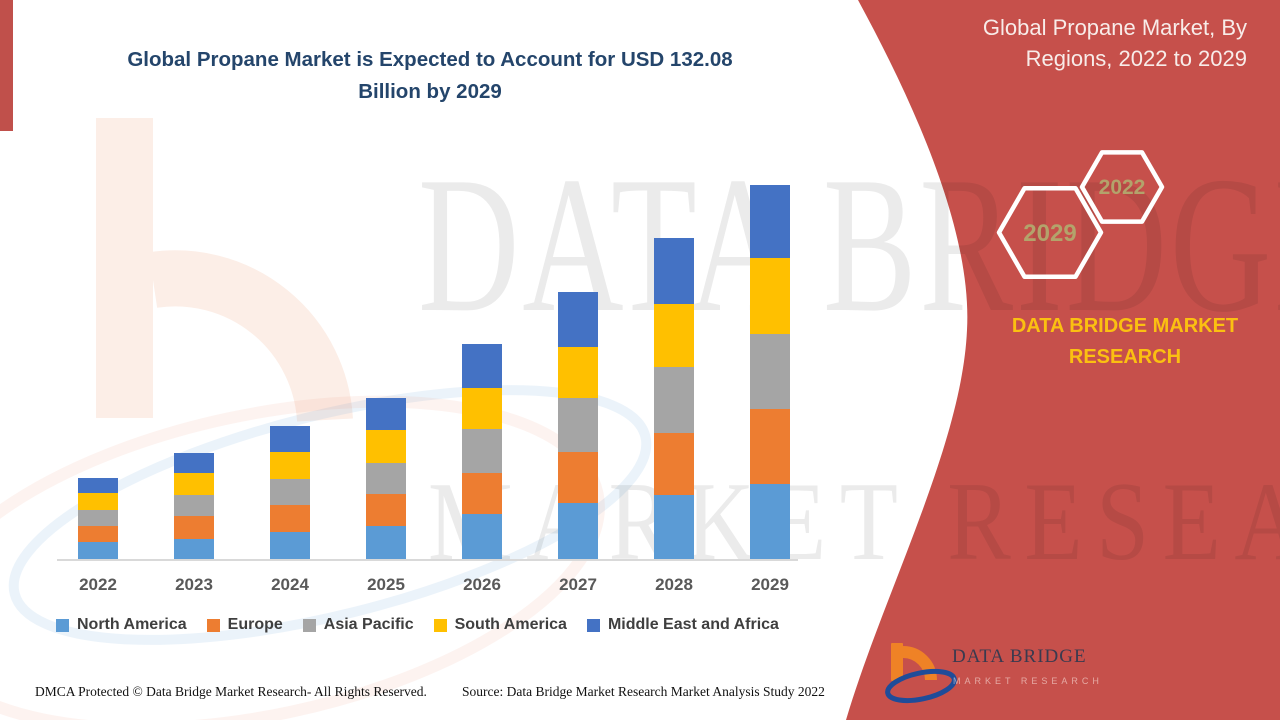 The image size is (1280, 720). I want to click on logo-mark, so click(921, 673).